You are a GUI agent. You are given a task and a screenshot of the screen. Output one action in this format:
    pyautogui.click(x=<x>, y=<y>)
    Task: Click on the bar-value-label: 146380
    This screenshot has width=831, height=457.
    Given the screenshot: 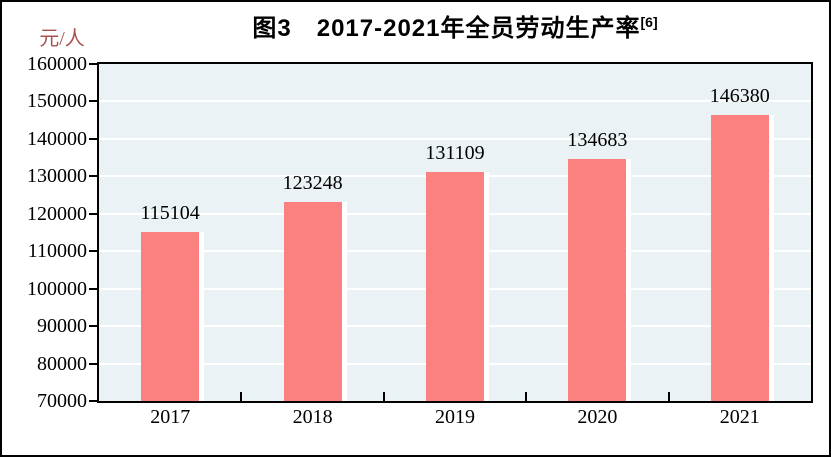 What is the action you would take?
    pyautogui.click(x=739, y=96)
    